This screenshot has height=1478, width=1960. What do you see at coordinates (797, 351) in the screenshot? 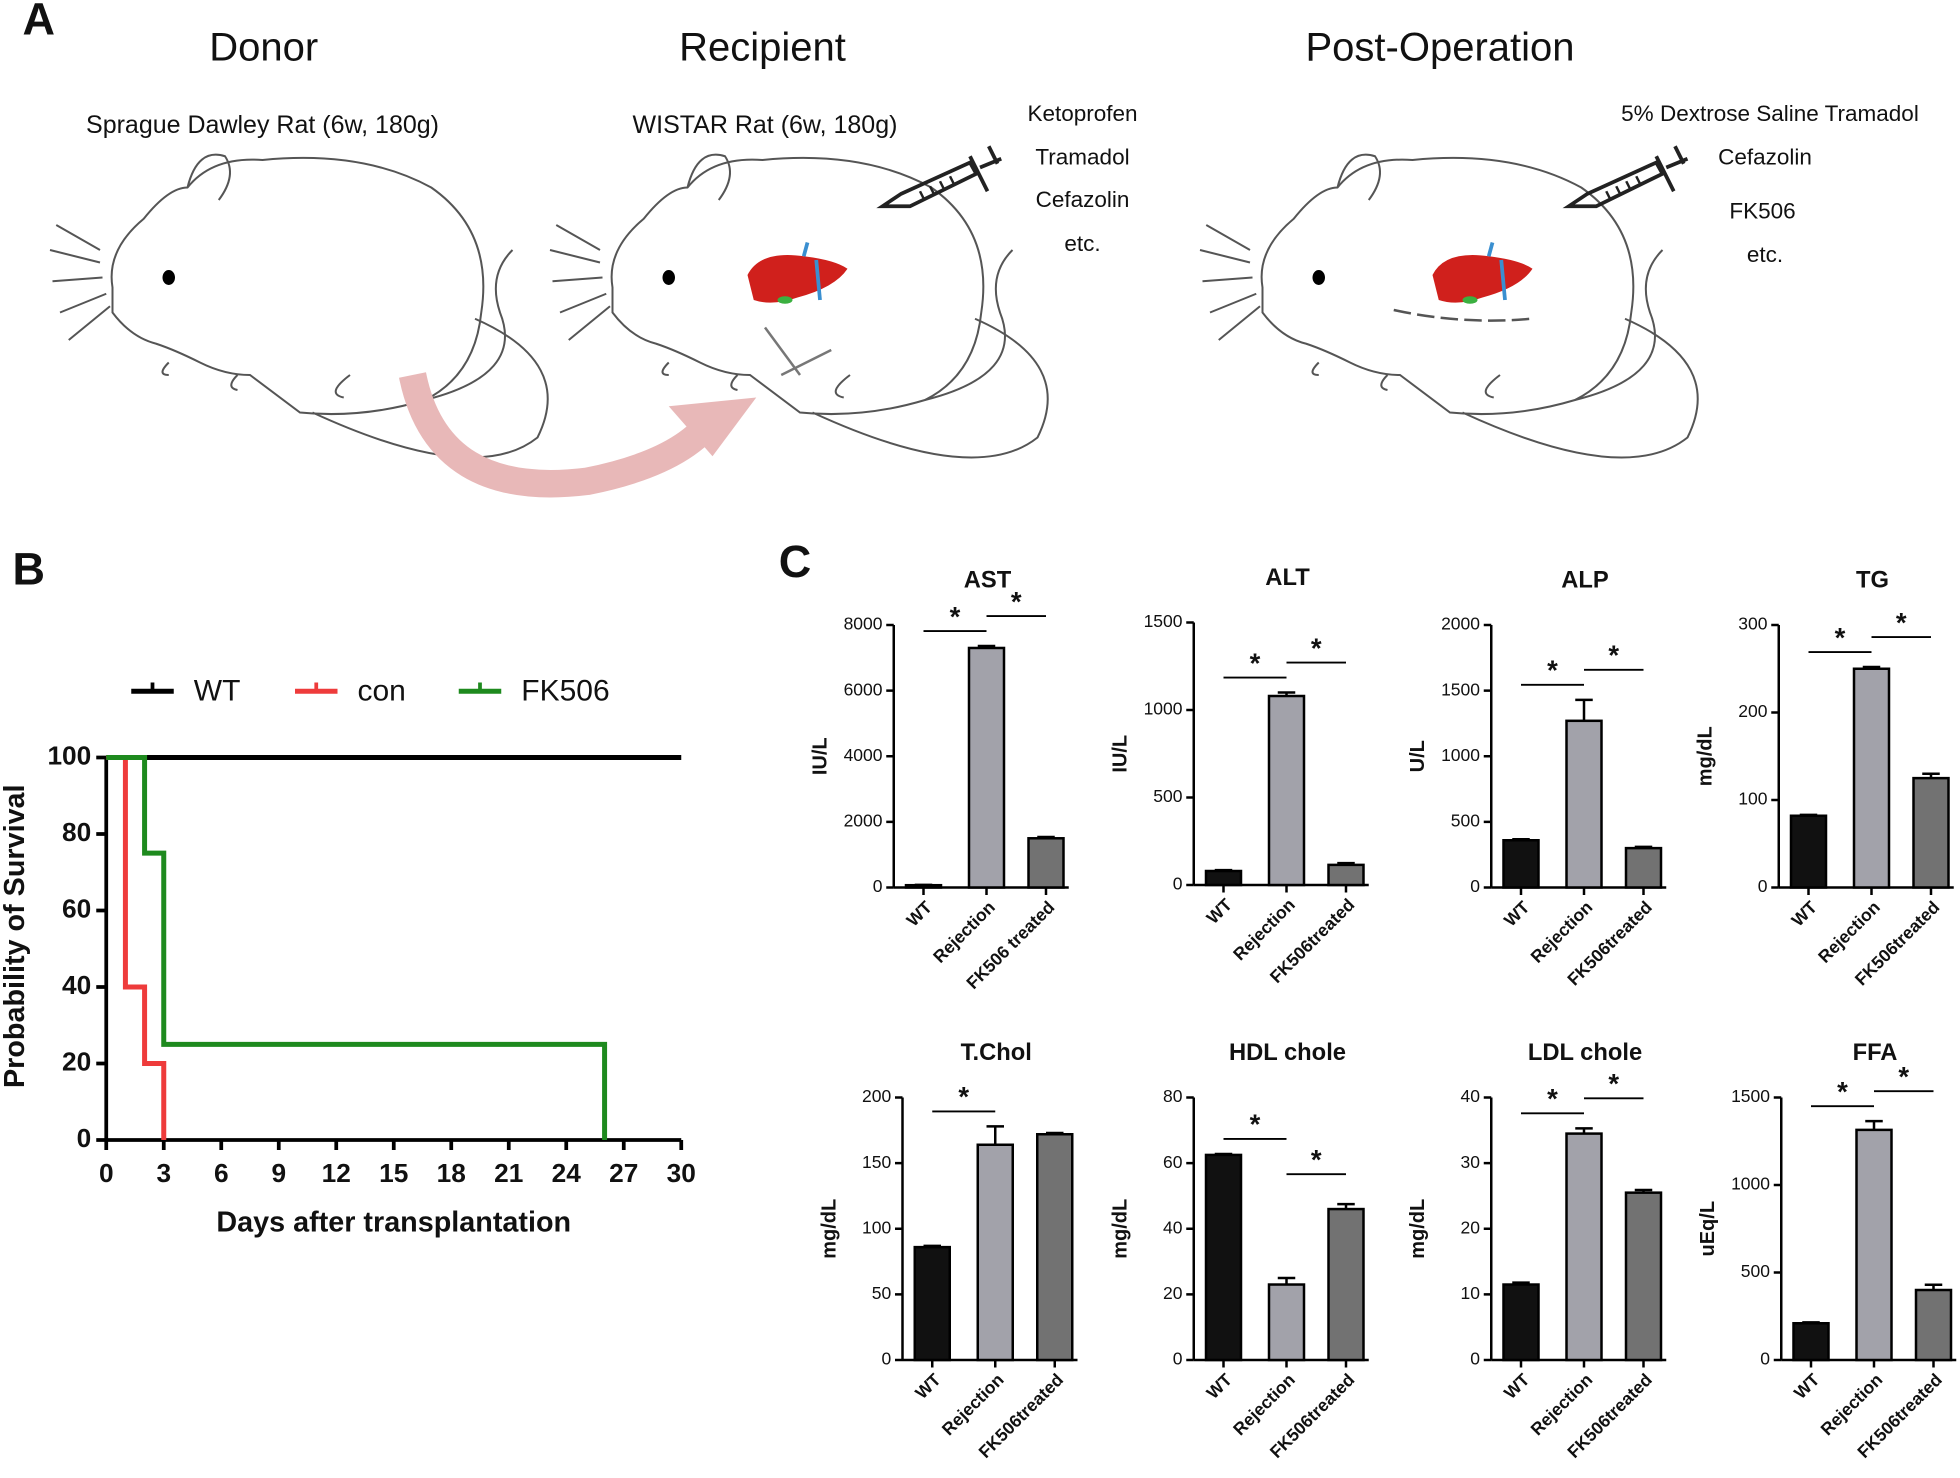
I see `scissors-icon` at bounding box center [797, 351].